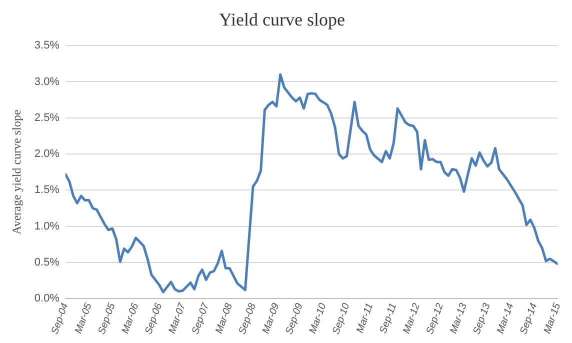 Image resolution: width=572 pixels, height=343 pixels. Describe the element at coordinates (47, 154) in the screenshot. I see `y-tick-label: 2.0%` at that location.